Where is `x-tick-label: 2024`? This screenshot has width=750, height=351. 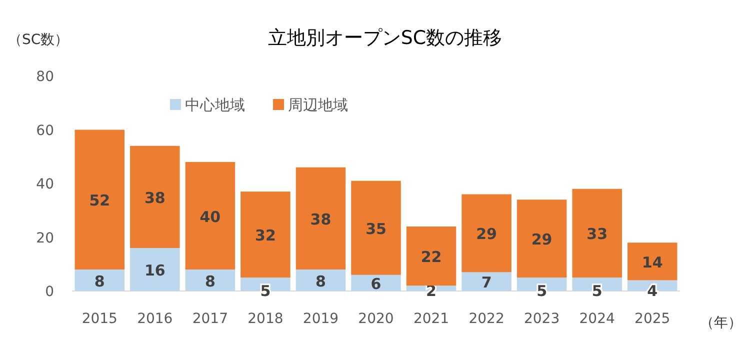 x-tick-label: 2024 is located at coordinates (597, 319).